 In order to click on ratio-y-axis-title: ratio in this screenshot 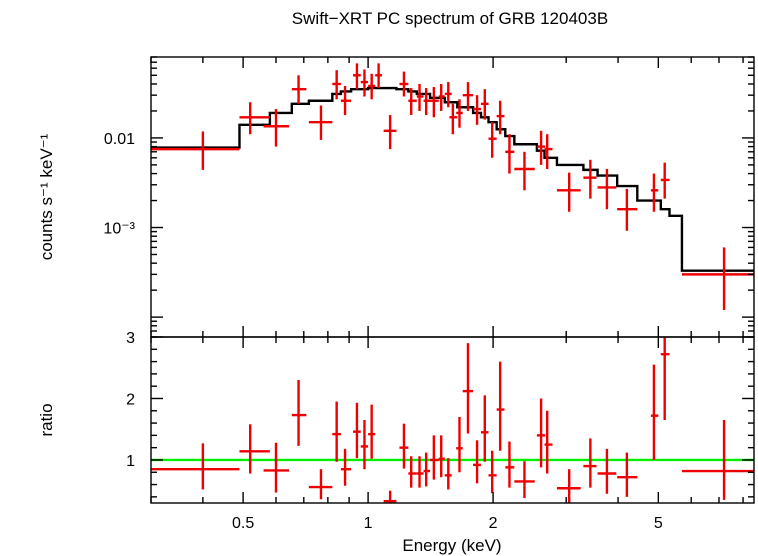, I will do `click(46, 419)`.